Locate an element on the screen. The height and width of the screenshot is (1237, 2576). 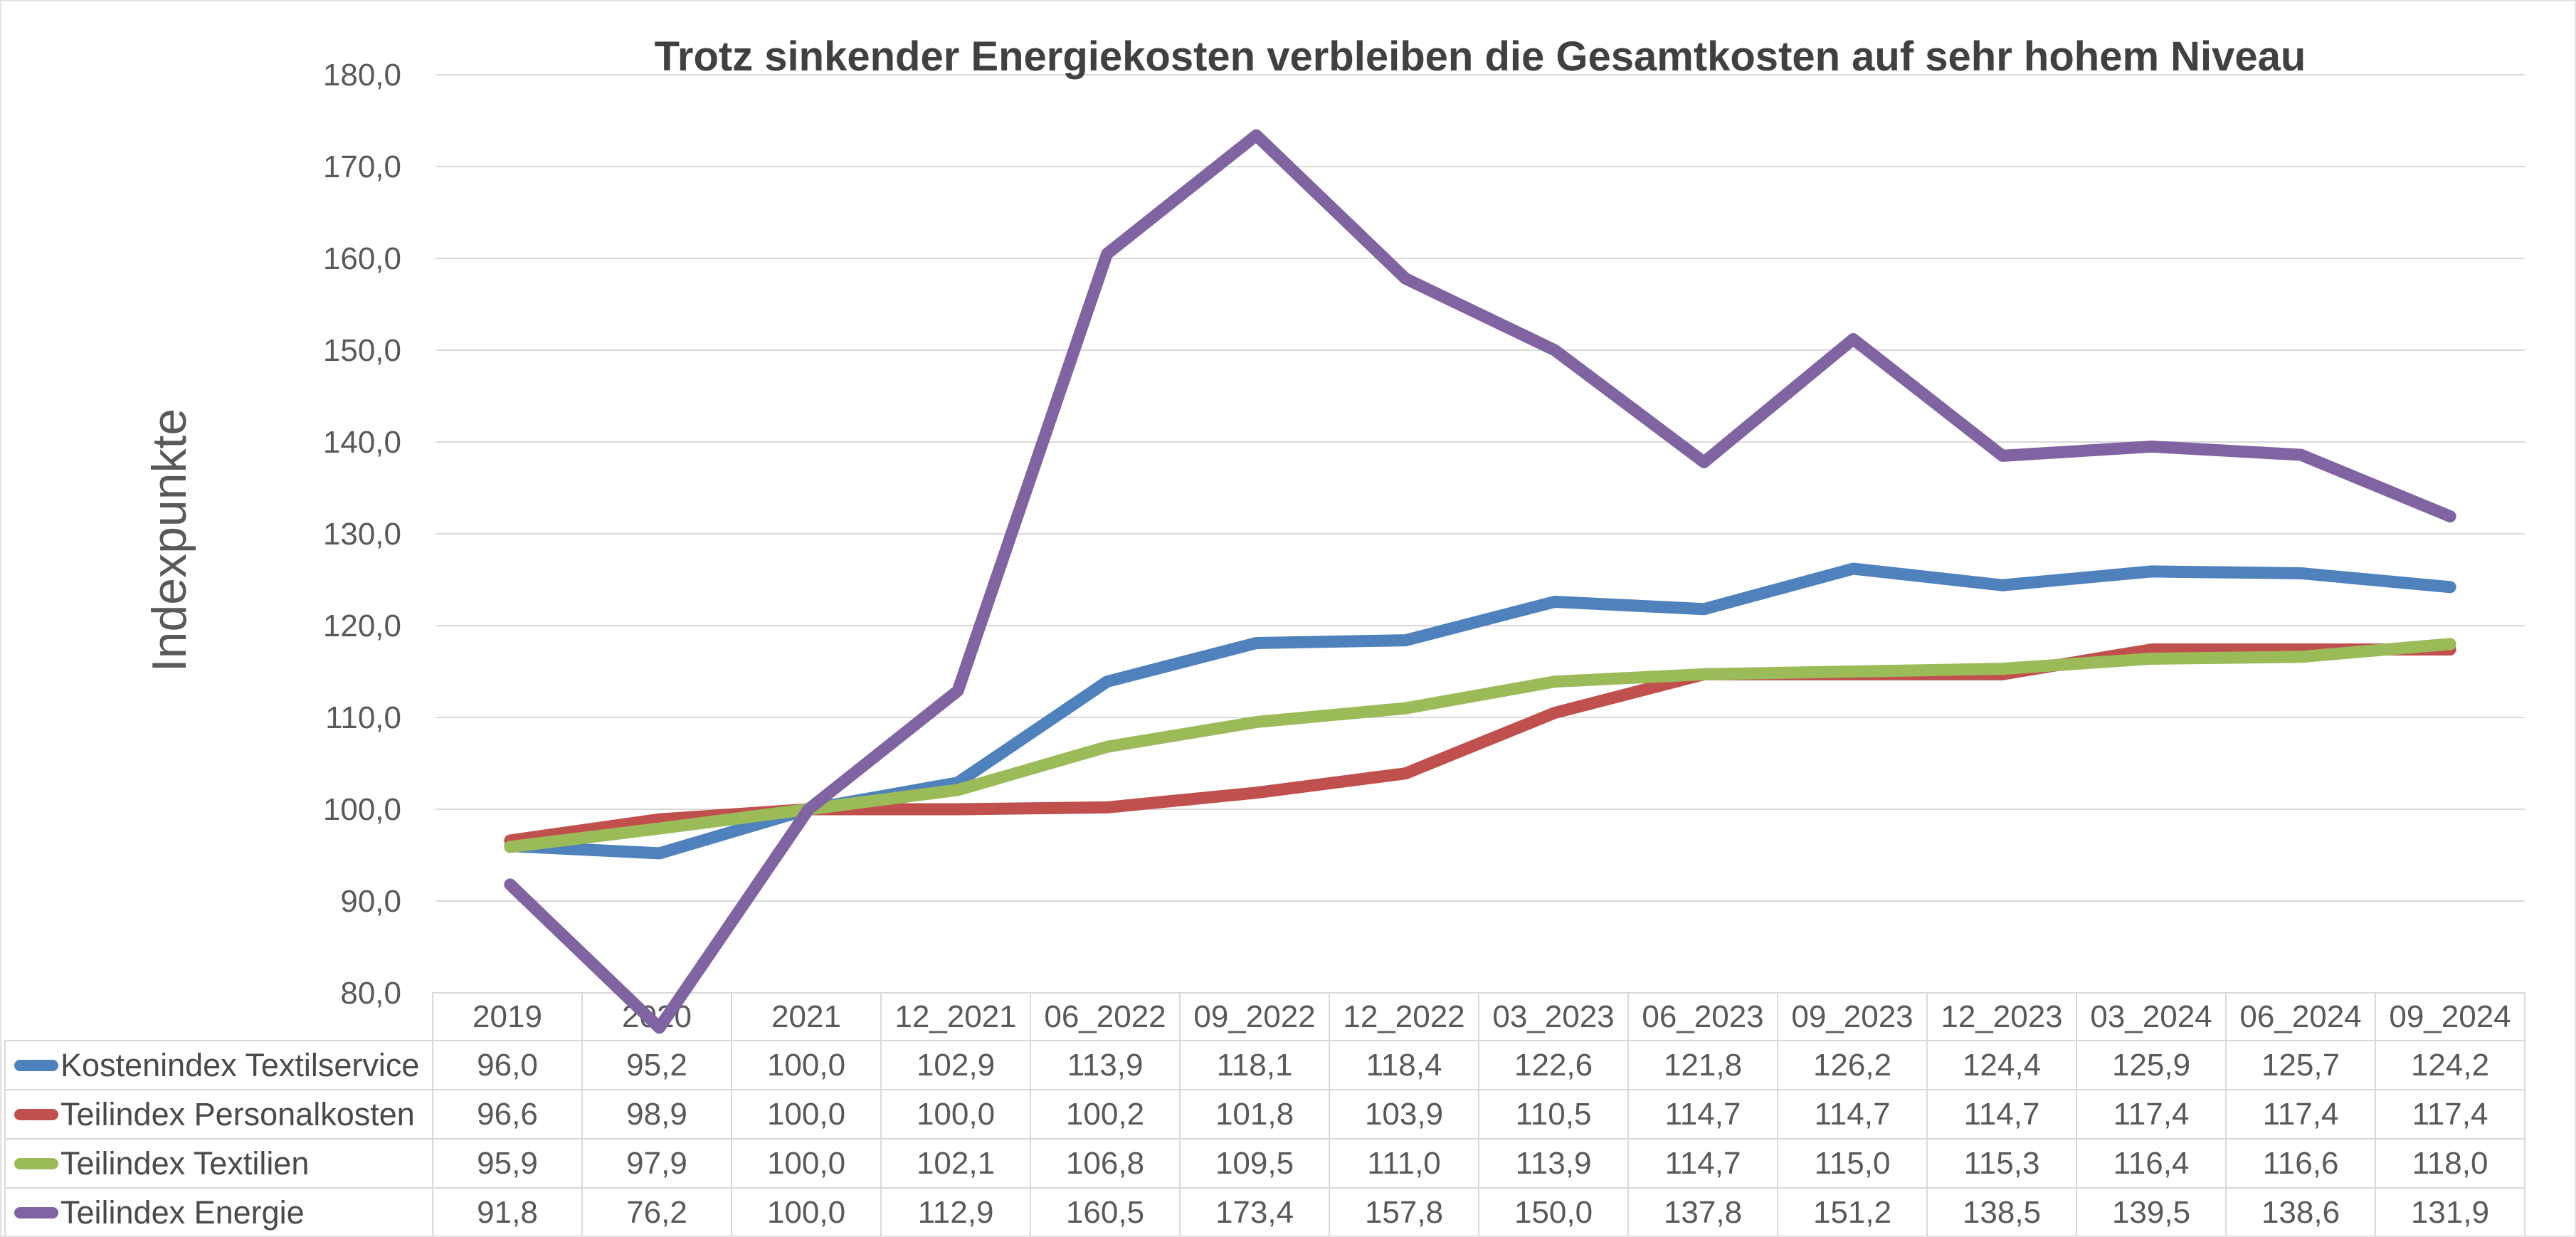
x-category-header: 06_2022 is located at coordinates (1106, 1016).